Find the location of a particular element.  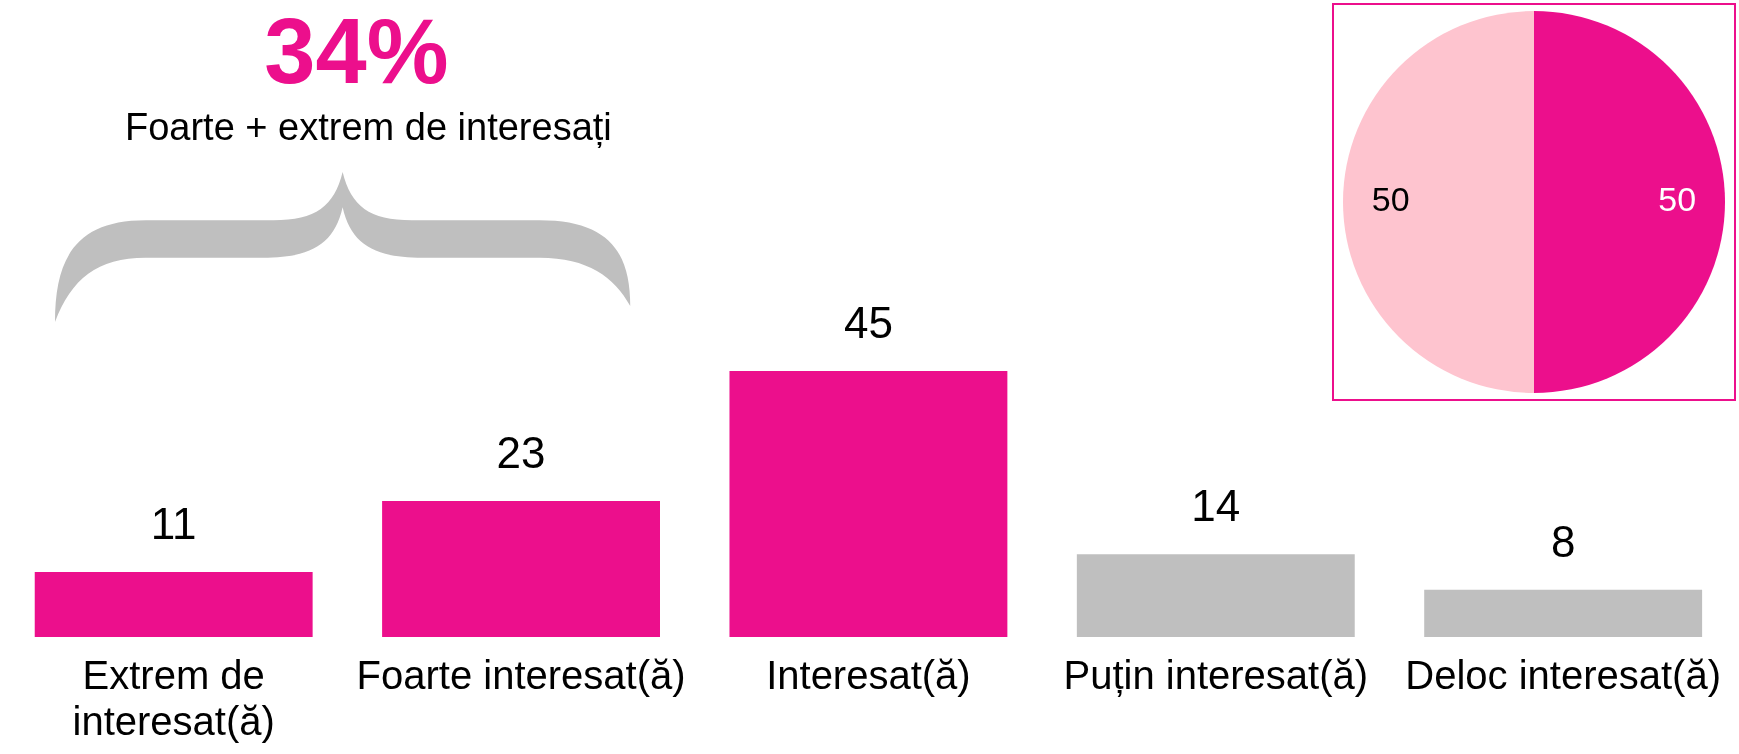

data-label: 23 is located at coordinates (521, 453).